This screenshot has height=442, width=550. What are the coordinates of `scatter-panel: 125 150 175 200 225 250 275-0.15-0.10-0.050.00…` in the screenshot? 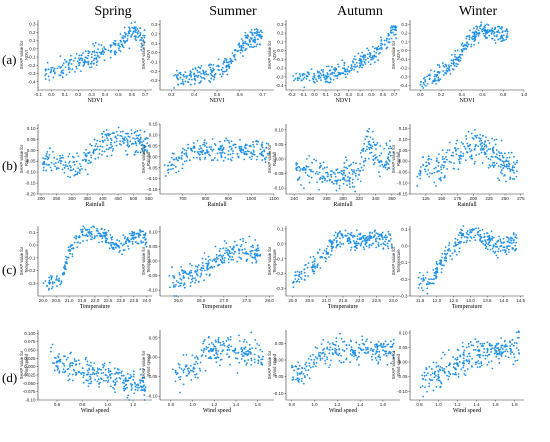 It's located at (458, 166).